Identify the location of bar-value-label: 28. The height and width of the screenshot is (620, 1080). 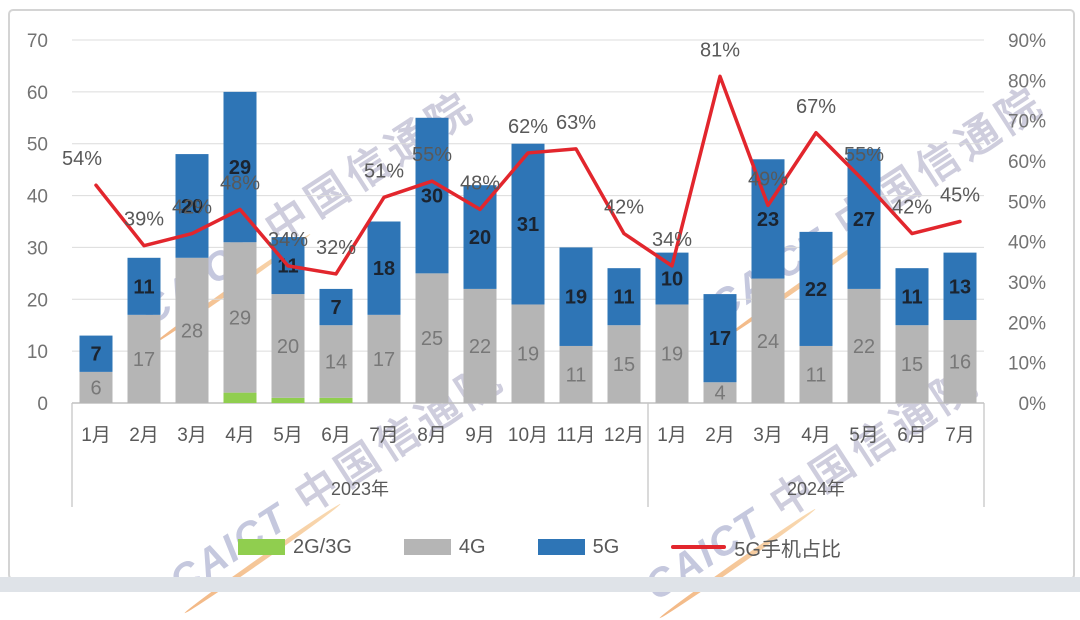
(192, 331).